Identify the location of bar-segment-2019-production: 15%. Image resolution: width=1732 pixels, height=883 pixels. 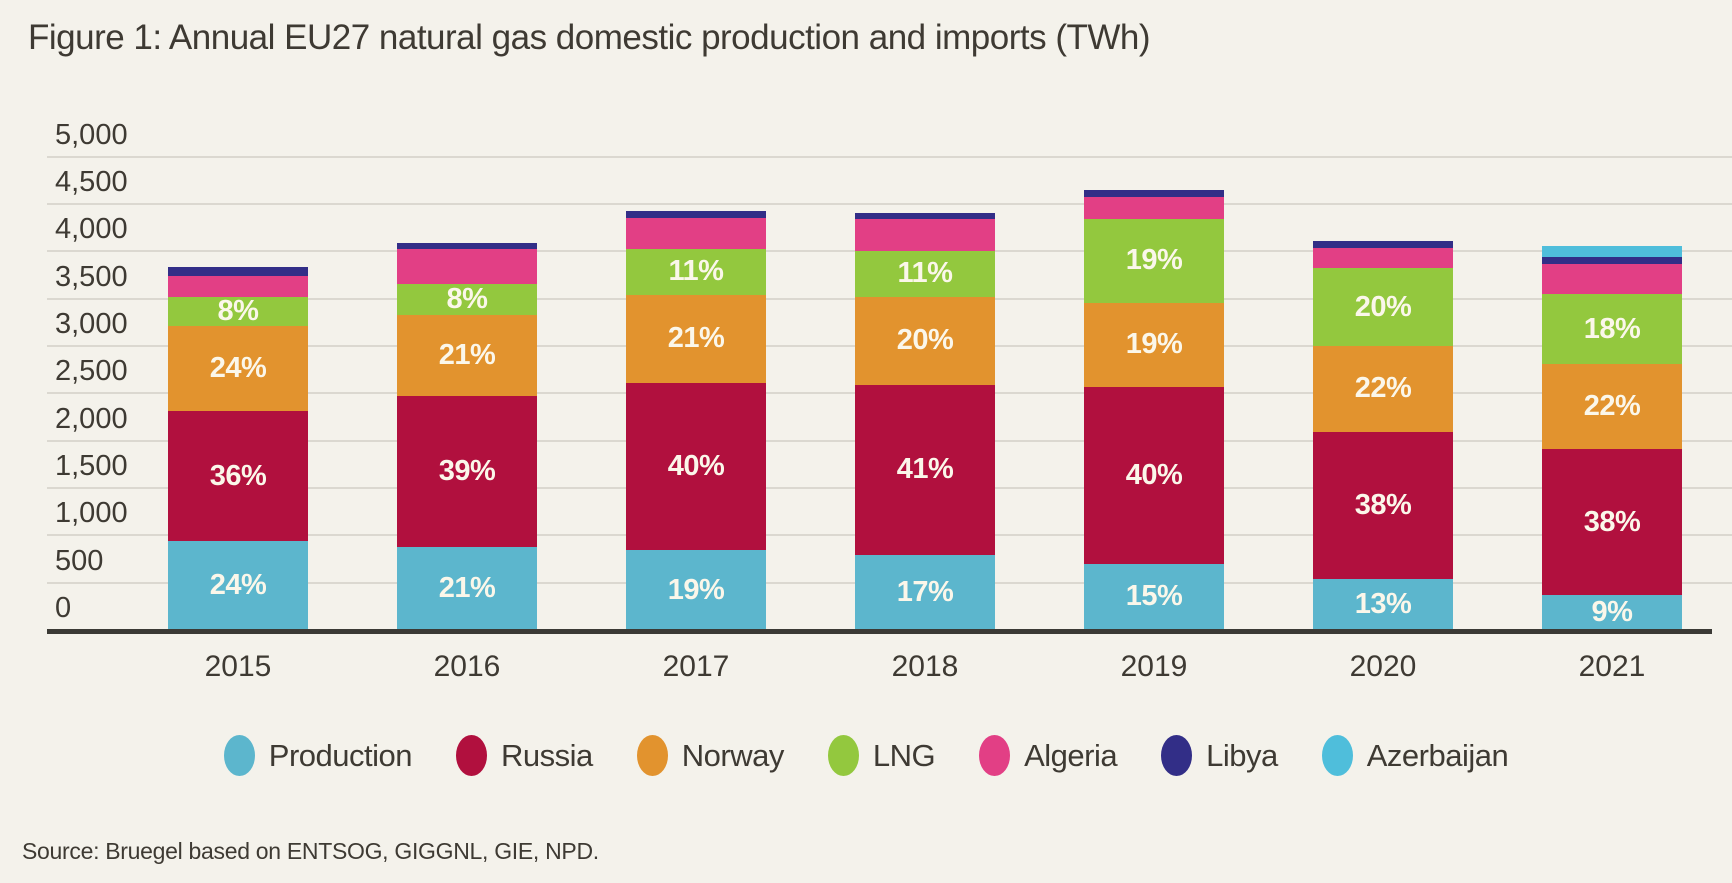
(1154, 596).